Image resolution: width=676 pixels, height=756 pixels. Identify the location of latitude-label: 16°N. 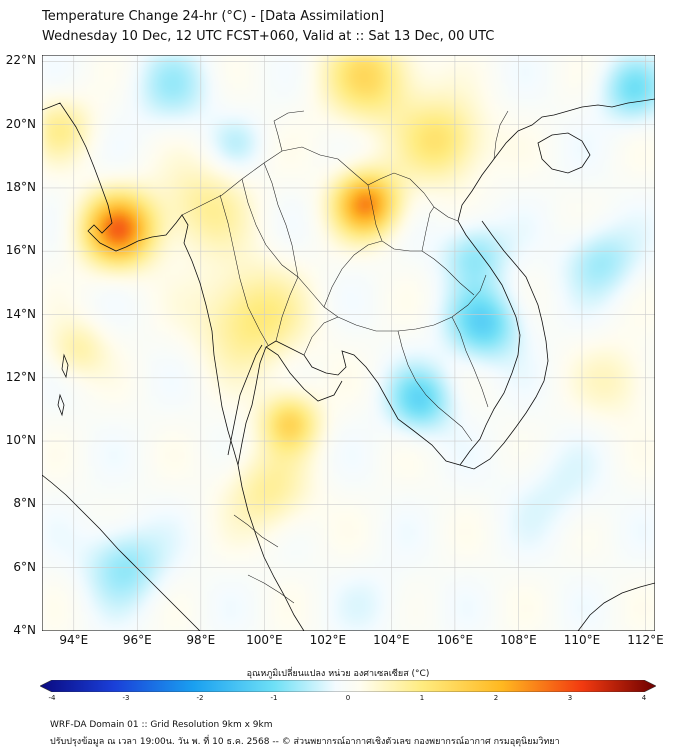
(20, 250).